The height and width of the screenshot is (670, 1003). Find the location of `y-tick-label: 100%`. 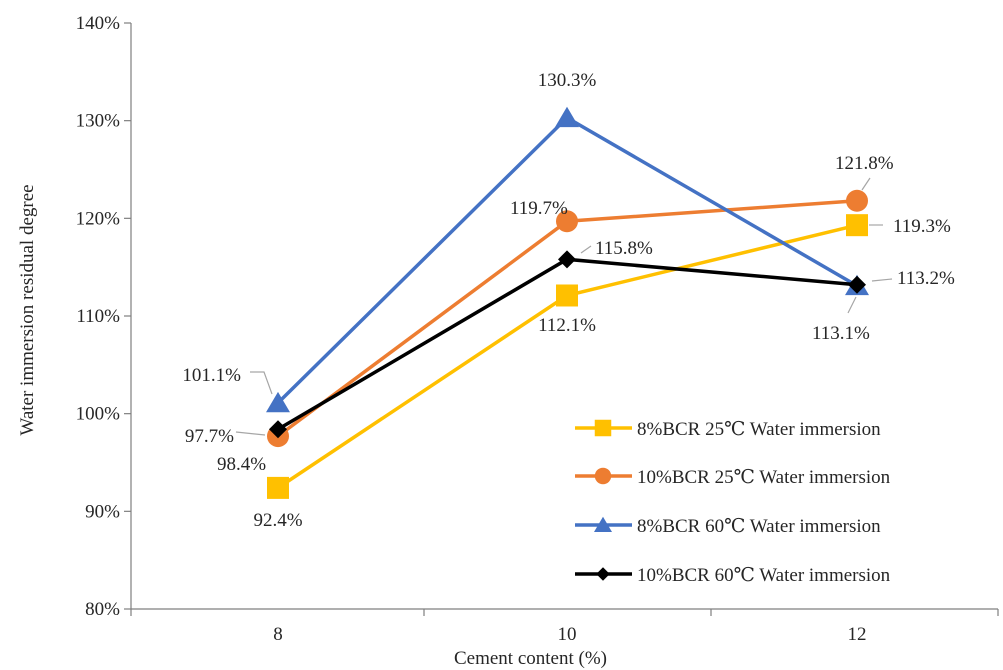

y-tick-label: 100% is located at coordinates (98, 414).